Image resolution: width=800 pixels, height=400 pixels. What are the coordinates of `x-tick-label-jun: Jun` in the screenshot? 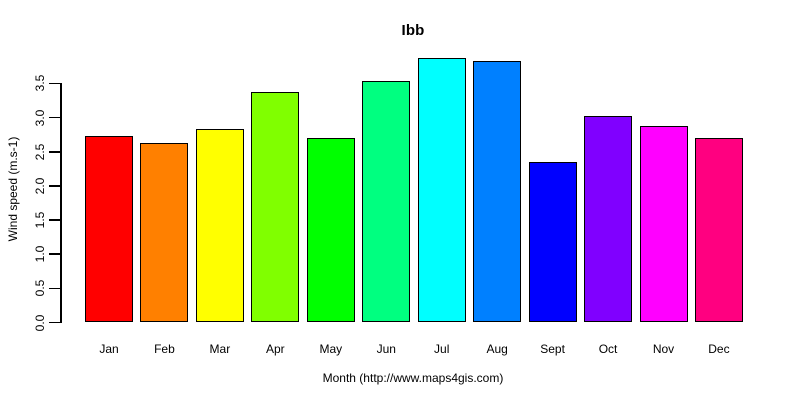 It's located at (386, 349).